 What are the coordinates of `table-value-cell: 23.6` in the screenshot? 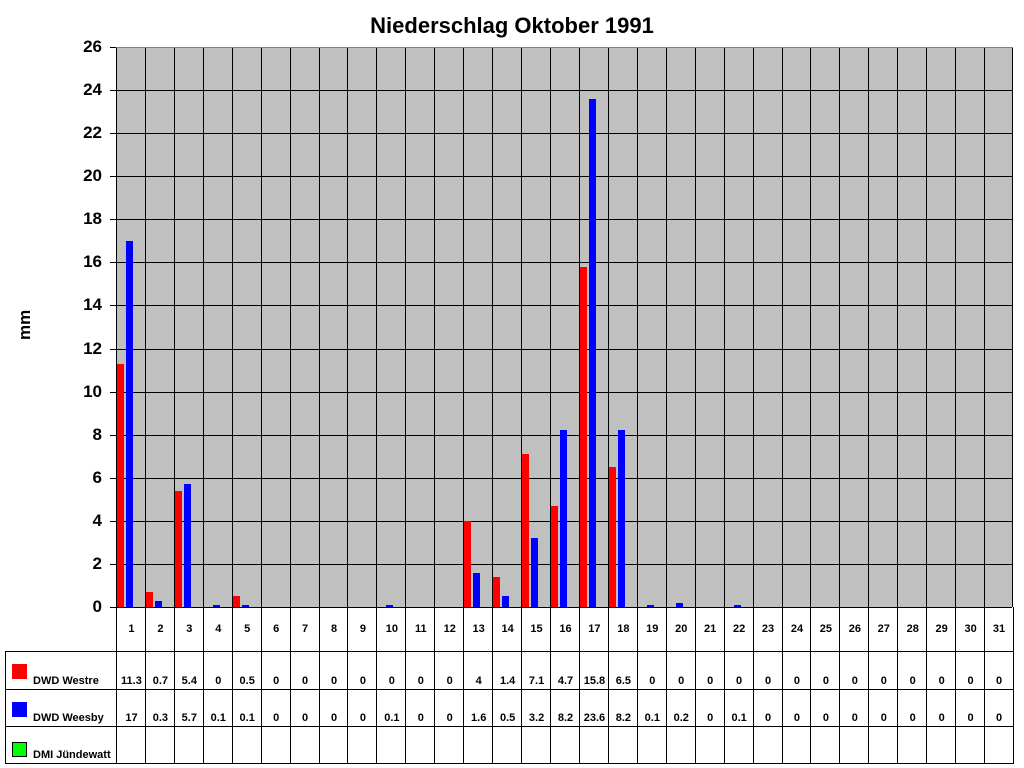 It's located at (593, 708).